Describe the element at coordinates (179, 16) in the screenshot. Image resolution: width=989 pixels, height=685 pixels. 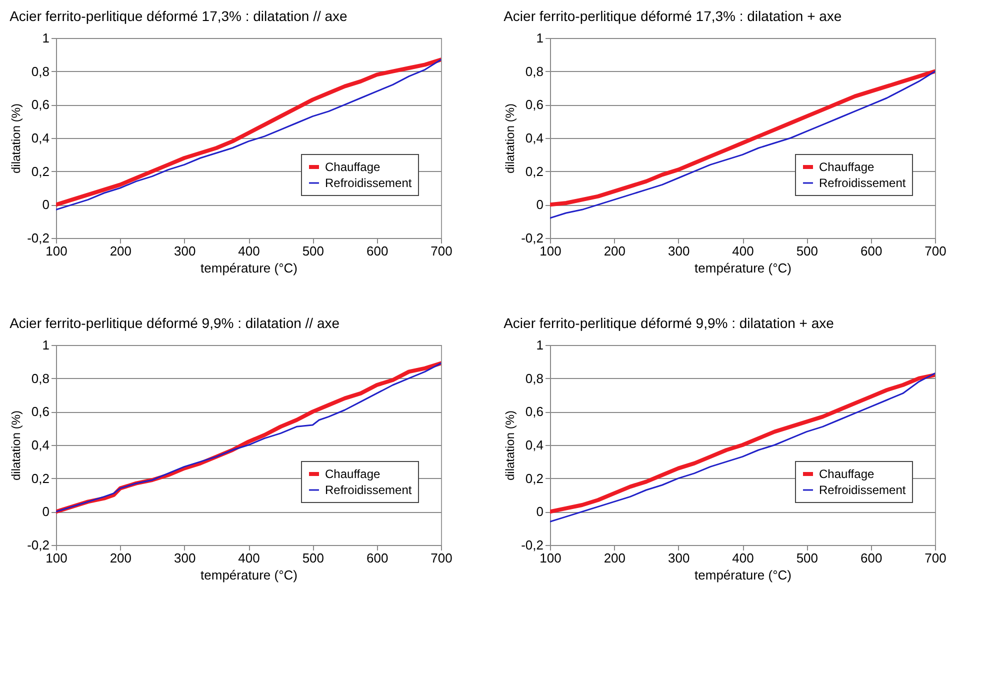
I see `chart-title: Acier ferrito-perlitique déformé 17,3% : dilatation // axe` at that location.